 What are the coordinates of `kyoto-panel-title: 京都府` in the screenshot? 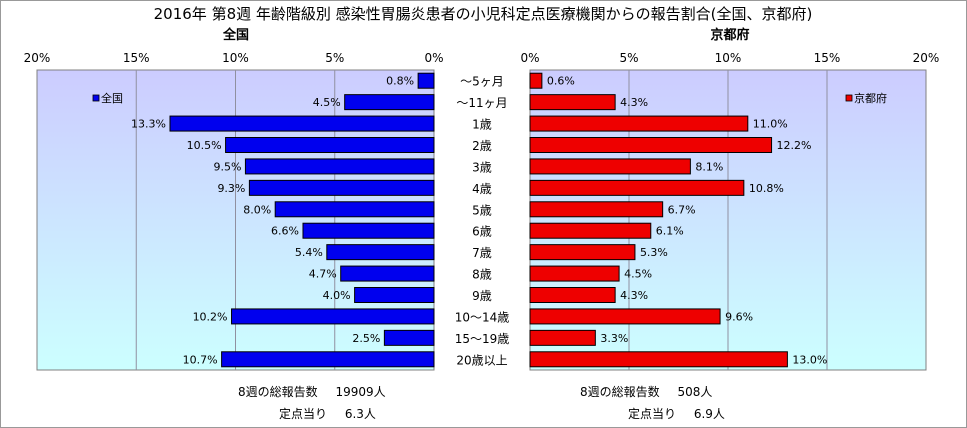 It's located at (729, 35).